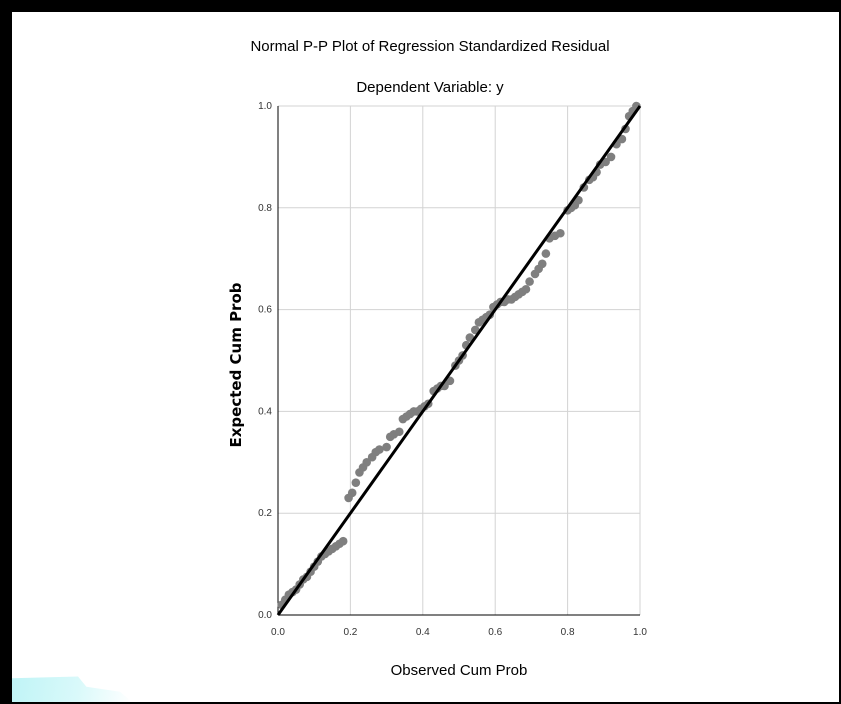 Image resolution: width=841 pixels, height=704 pixels. What do you see at coordinates (265, 106) in the screenshot?
I see `y-tick-label: 1.0` at bounding box center [265, 106].